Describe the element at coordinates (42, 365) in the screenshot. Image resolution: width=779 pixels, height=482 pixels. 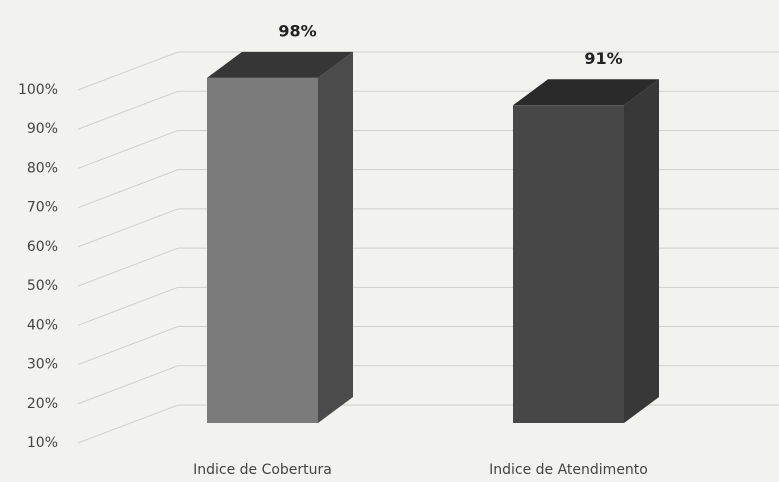
I see `y-tick-label: 30%` at that location.